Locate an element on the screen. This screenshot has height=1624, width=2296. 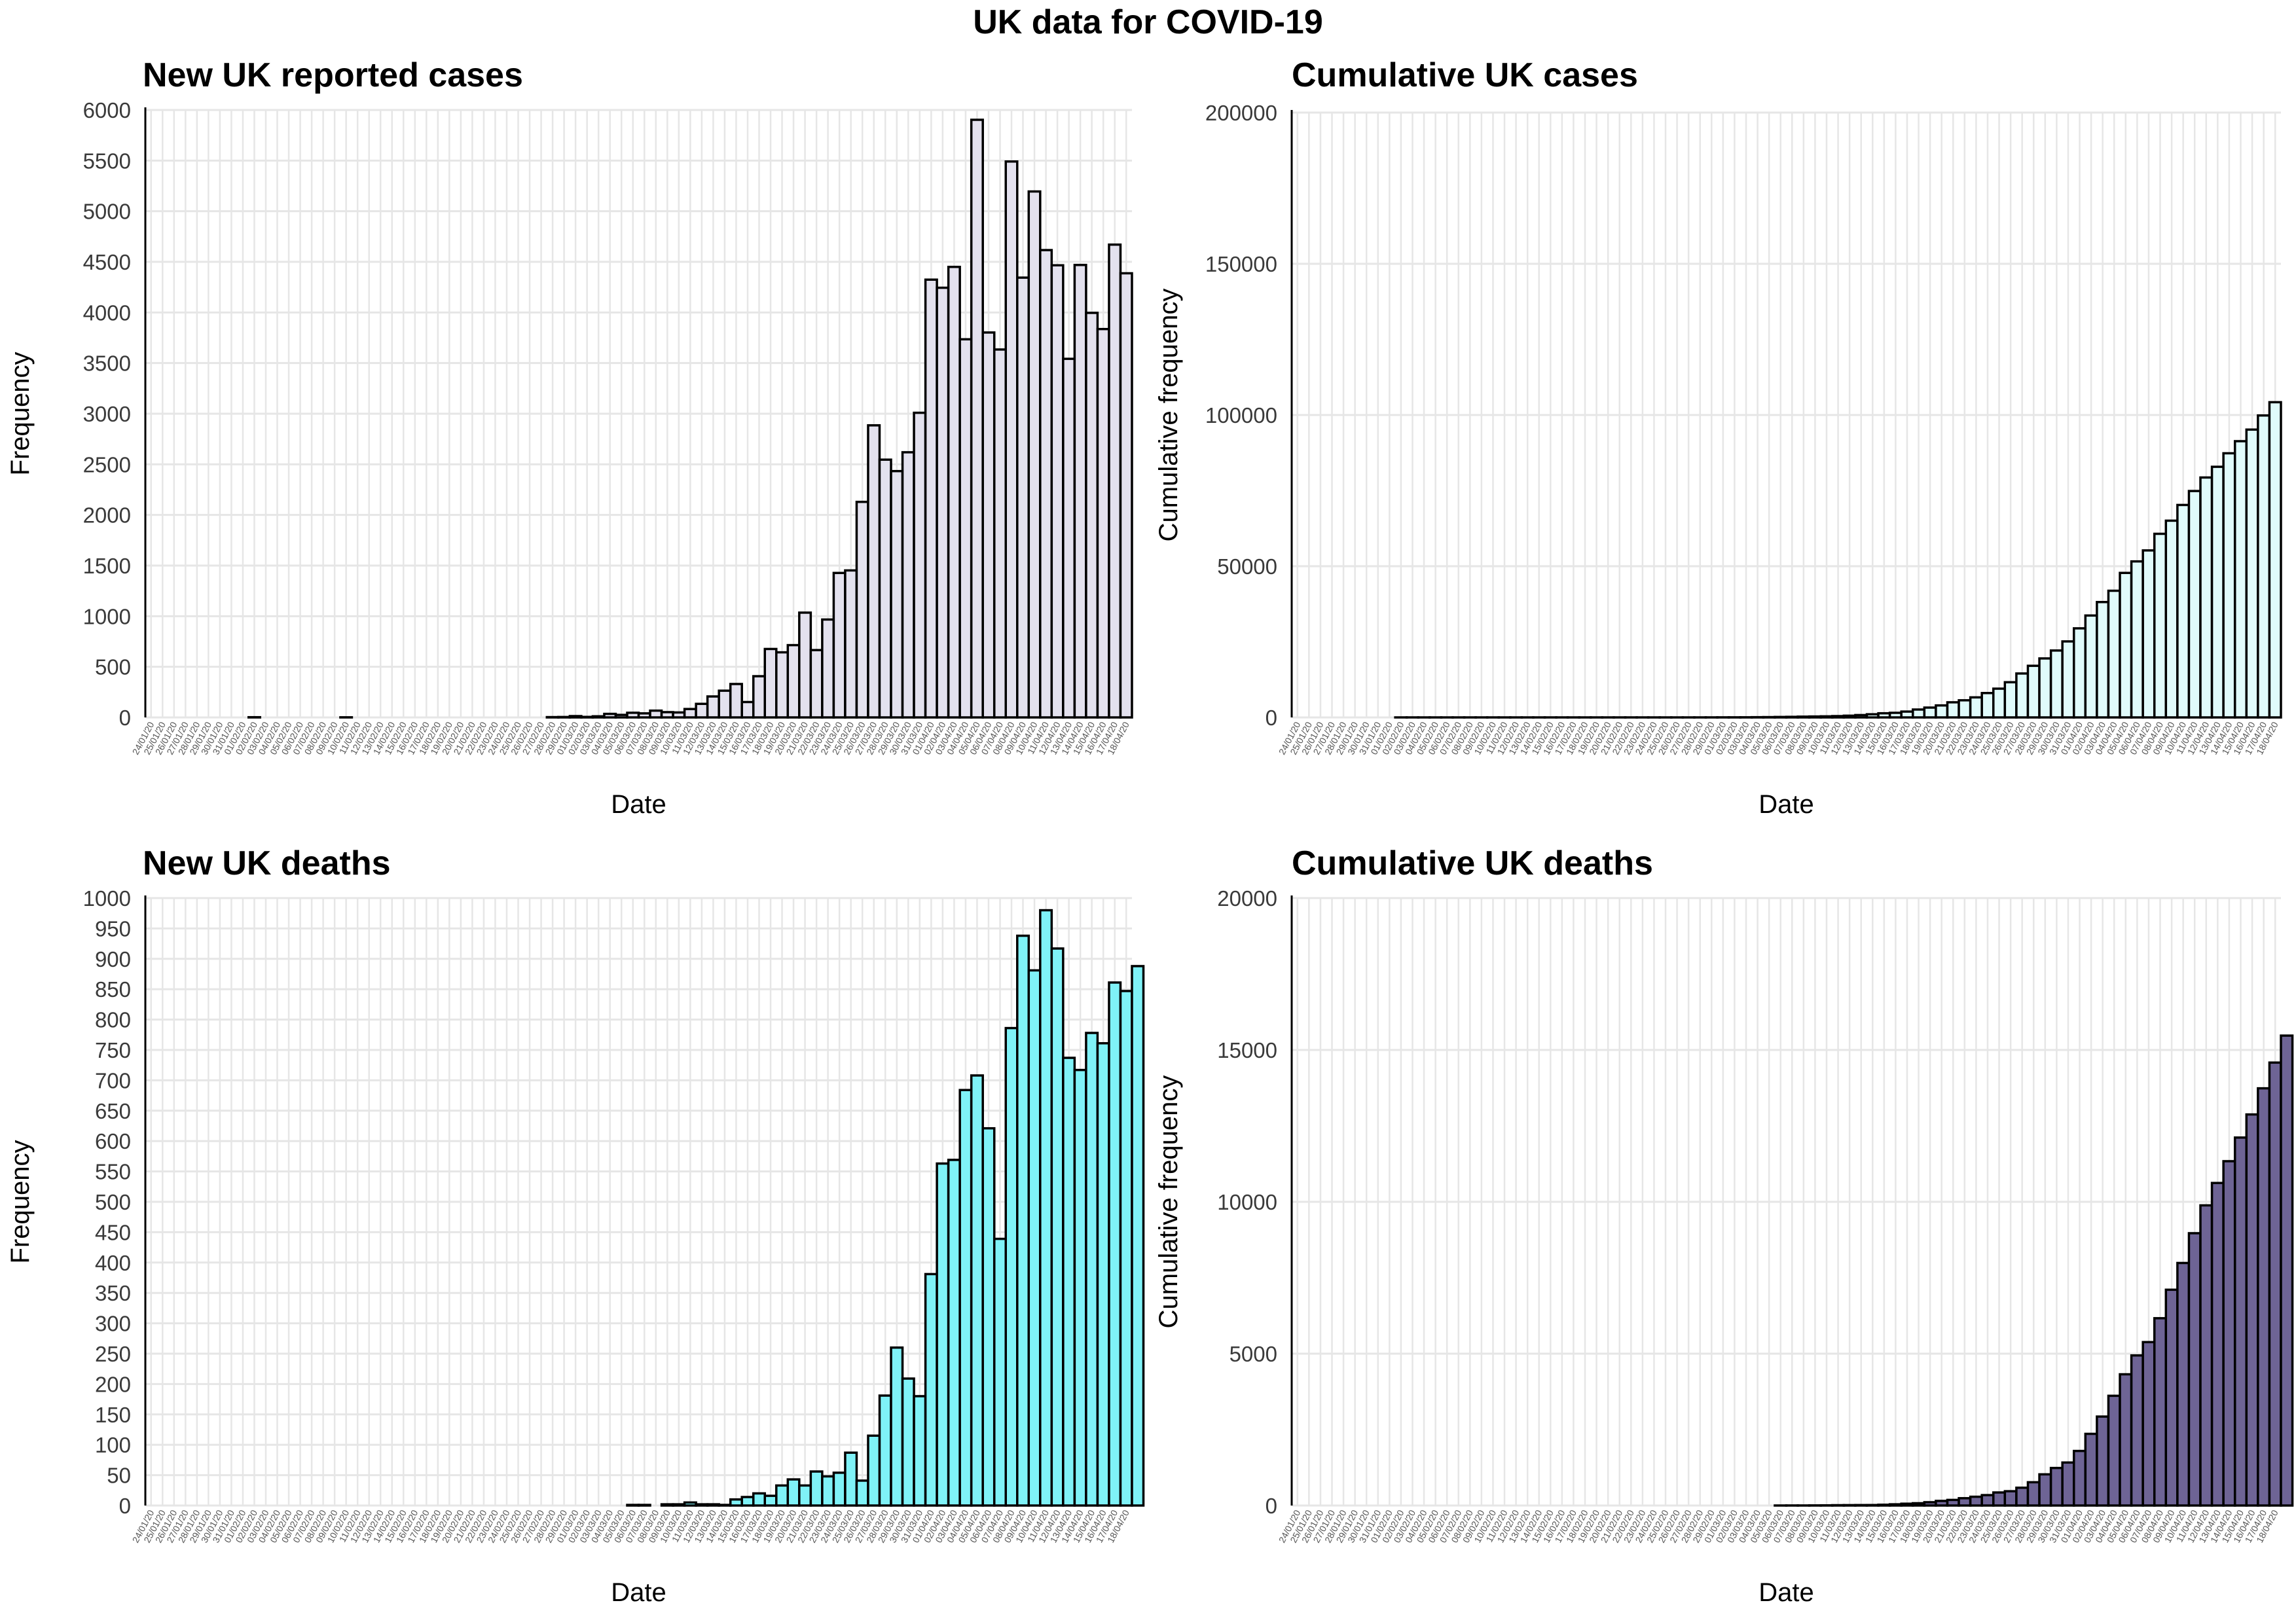
y-tick-label: 2000 is located at coordinates (107, 515).